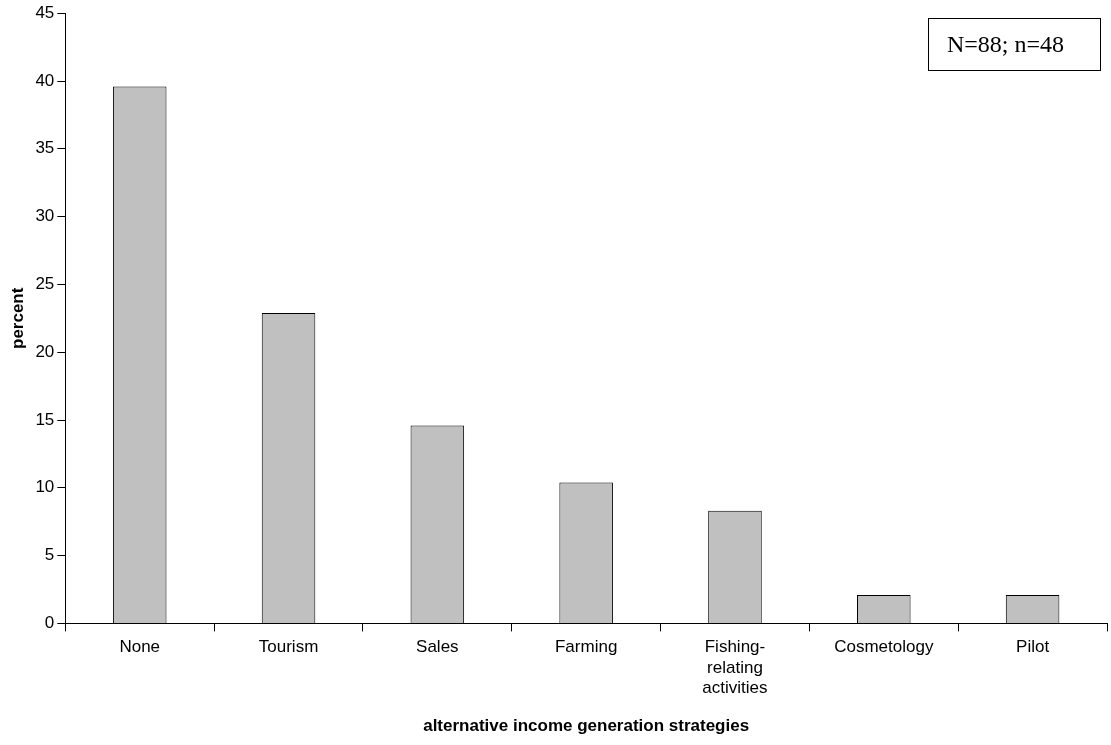 The width and height of the screenshot is (1111, 745). I want to click on x-axis-title: alternative income generation strategies, so click(586, 726).